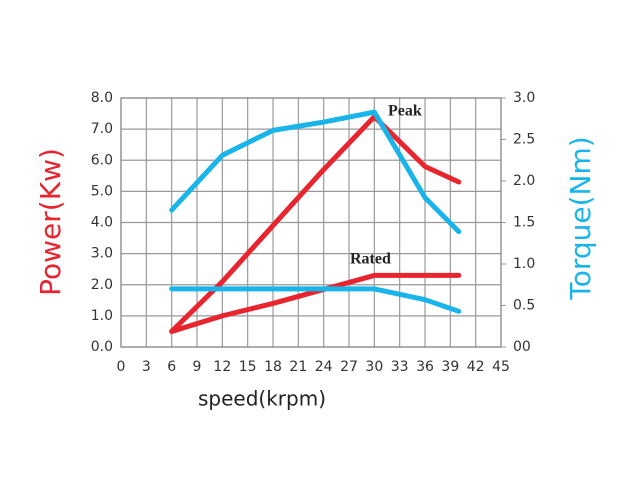  What do you see at coordinates (171, 367) in the screenshot?
I see `x-tick-label: 6` at bounding box center [171, 367].